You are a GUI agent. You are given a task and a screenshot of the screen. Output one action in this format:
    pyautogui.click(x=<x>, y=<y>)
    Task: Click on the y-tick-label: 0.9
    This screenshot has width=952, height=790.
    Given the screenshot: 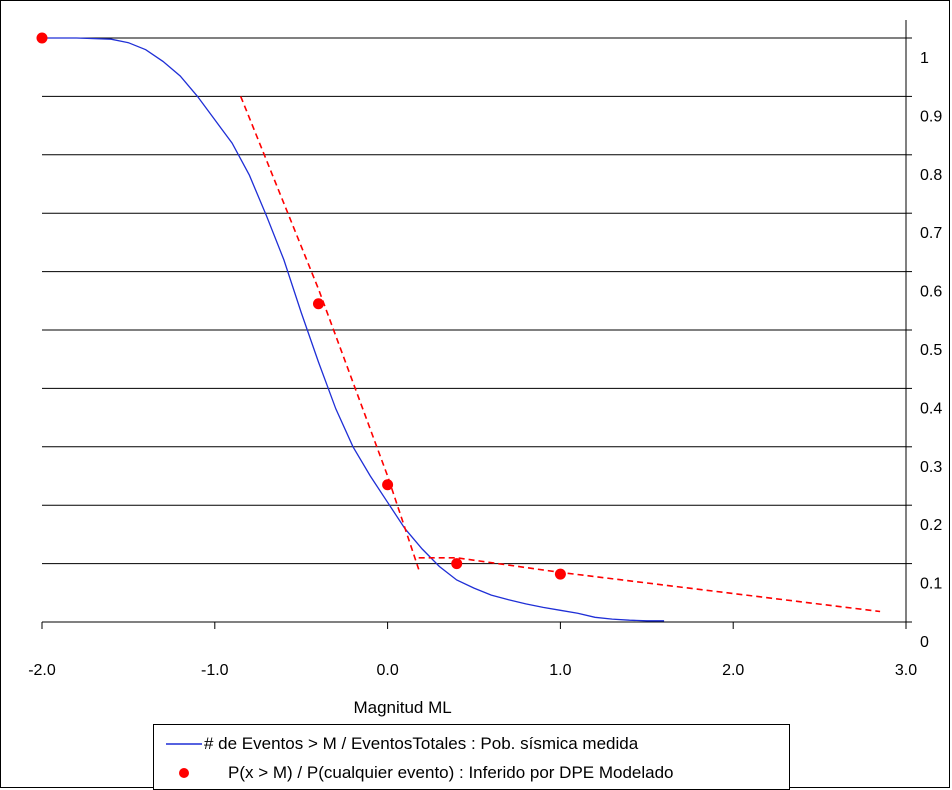 What is the action you would take?
    pyautogui.click(x=931, y=116)
    